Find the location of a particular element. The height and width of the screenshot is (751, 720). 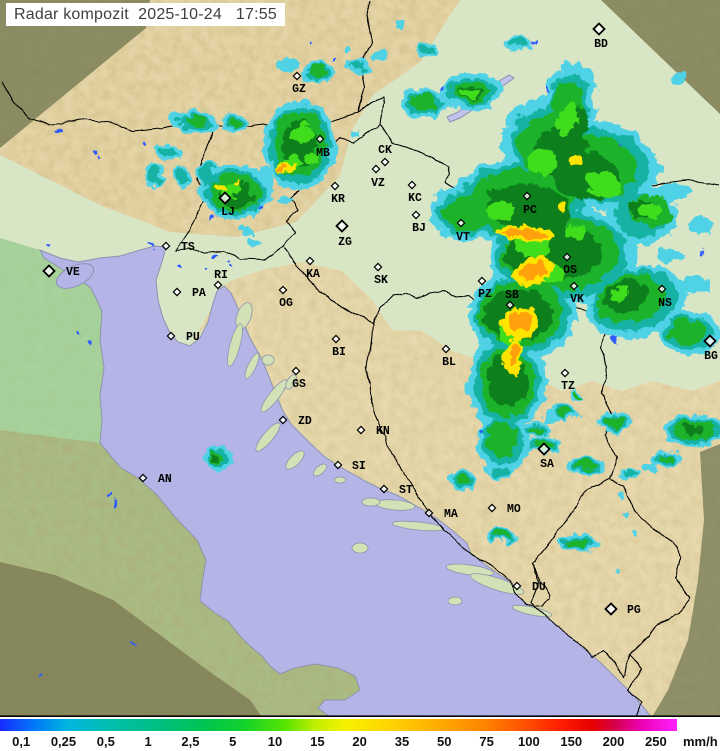

precip-cell-d is located at coordinates (528, 206).